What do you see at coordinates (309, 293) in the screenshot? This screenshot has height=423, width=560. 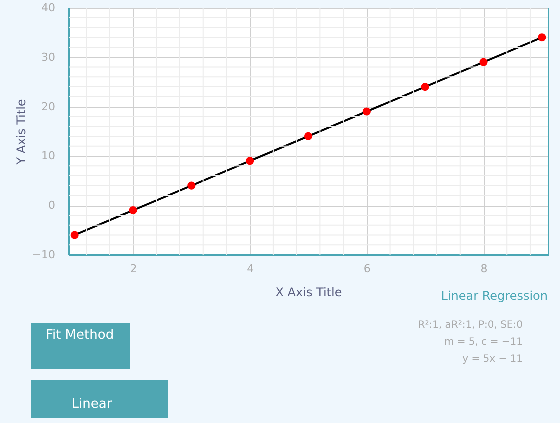 I see `x-axis-title: X Axis Title` at bounding box center [309, 293].